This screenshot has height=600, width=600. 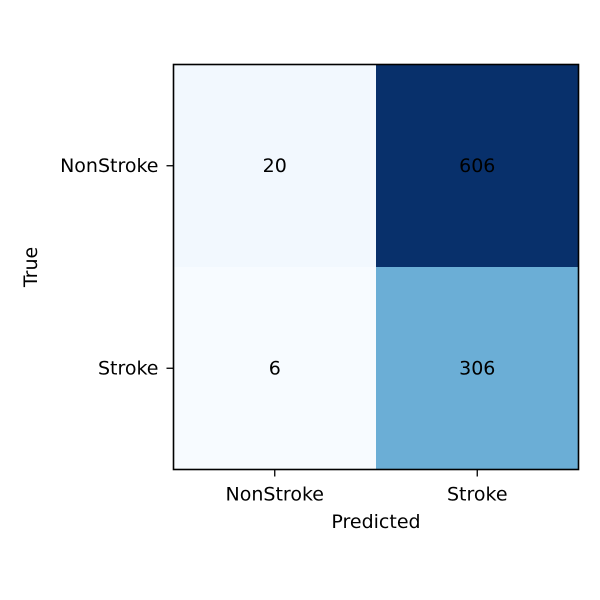 I want to click on y-axis-ticks: NonStroke Stroke, so click(x=117, y=267).